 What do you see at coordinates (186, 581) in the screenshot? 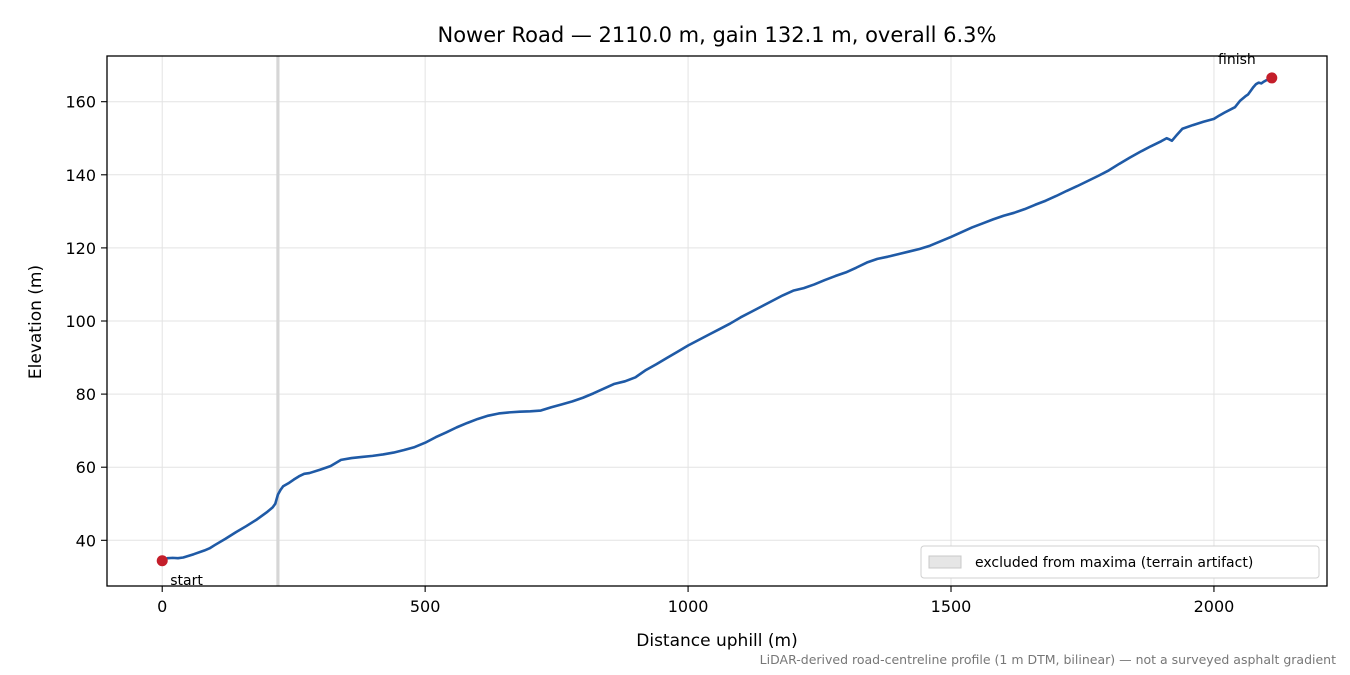
I see `start-label: start` at bounding box center [186, 581].